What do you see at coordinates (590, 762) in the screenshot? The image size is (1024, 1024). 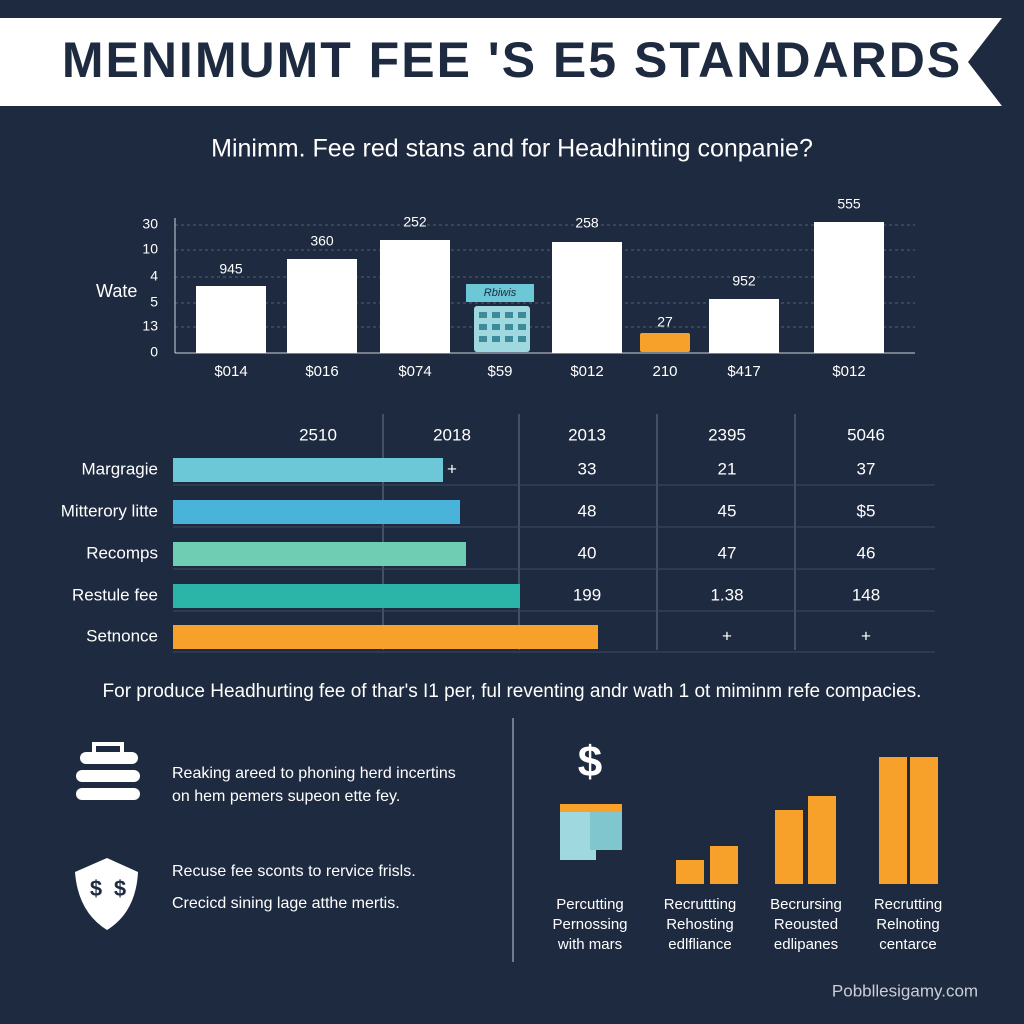 I see `dollar-icon: $` at bounding box center [590, 762].